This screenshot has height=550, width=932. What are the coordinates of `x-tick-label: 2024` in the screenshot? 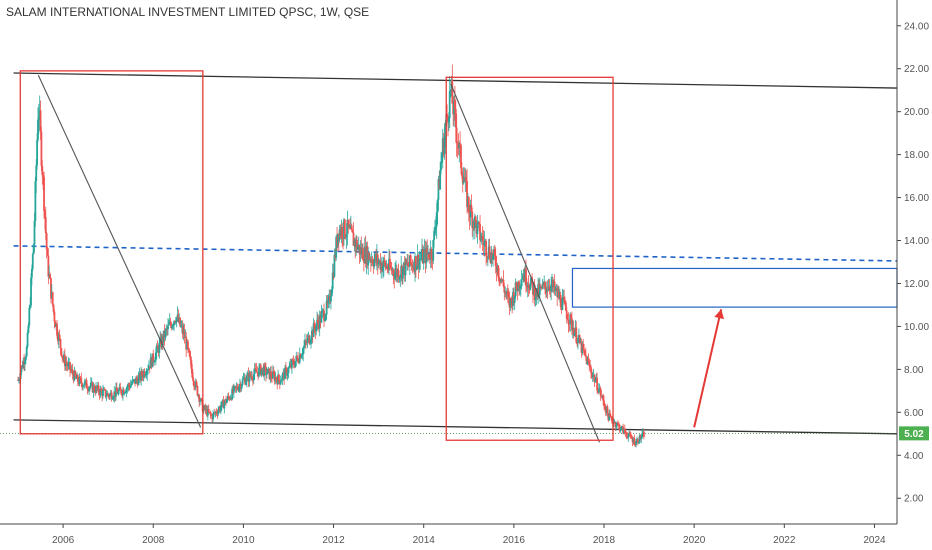 It's located at (874, 540).